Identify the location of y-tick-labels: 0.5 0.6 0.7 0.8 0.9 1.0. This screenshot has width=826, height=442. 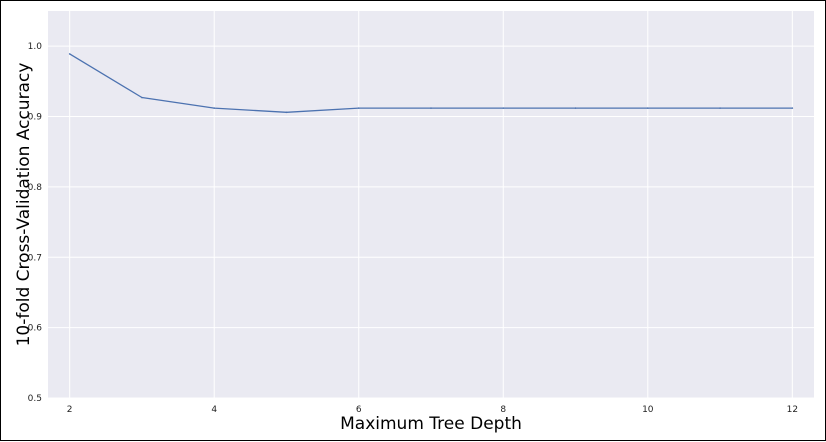
(35, 223).